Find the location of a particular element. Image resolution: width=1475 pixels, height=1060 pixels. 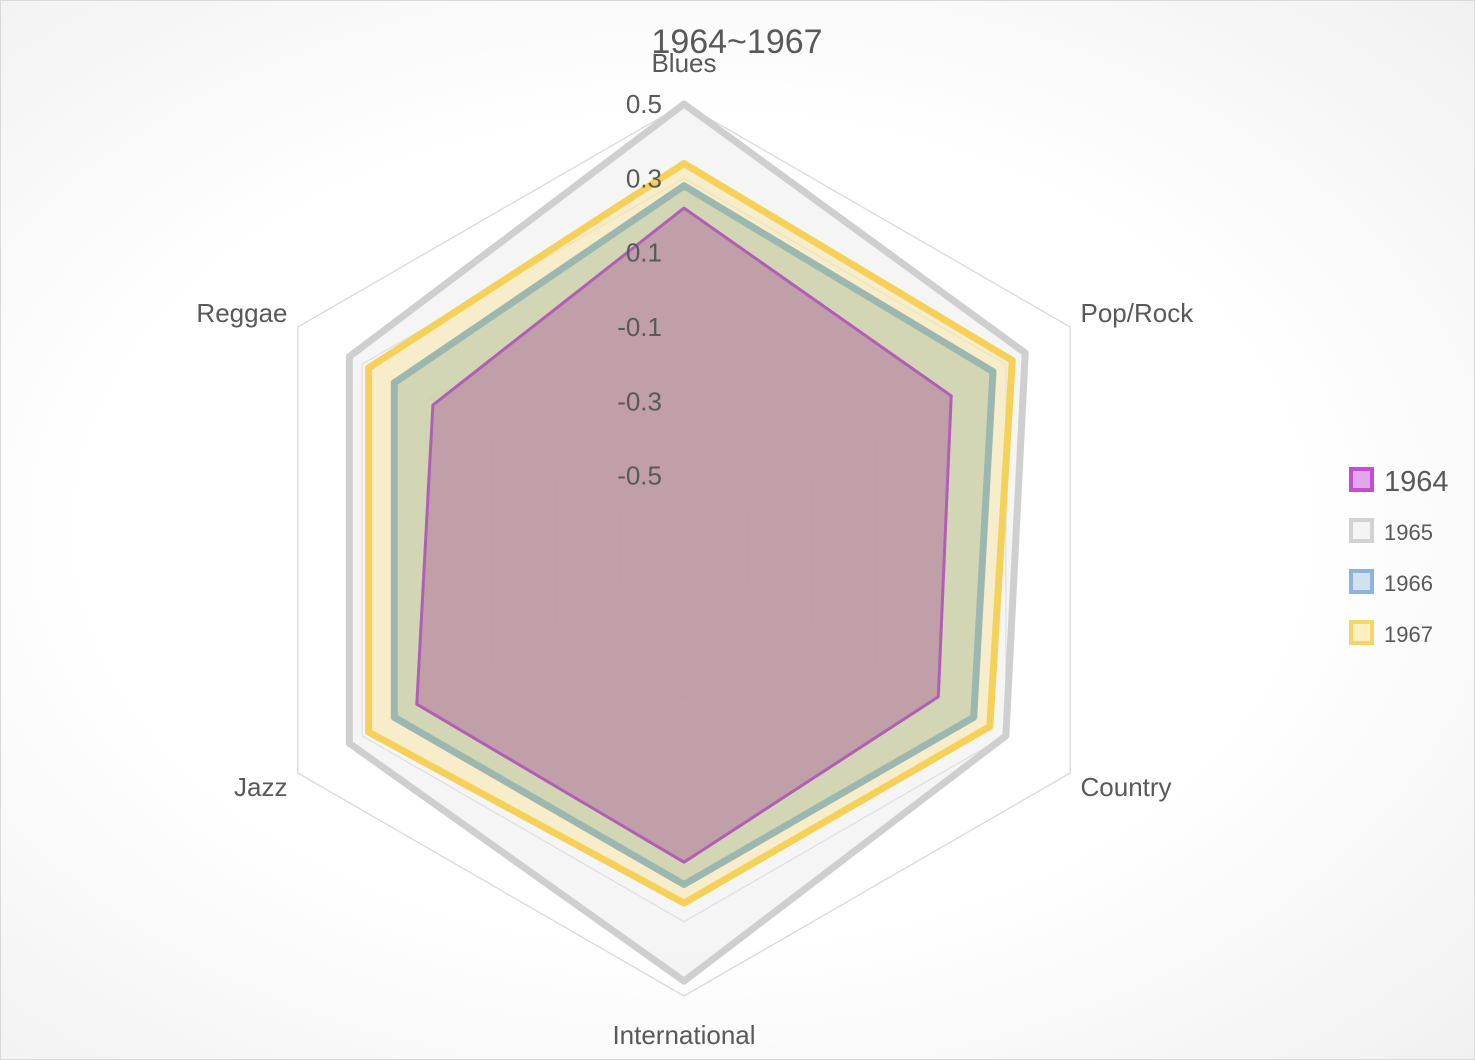

tick-label: 0.1 is located at coordinates (644, 253).